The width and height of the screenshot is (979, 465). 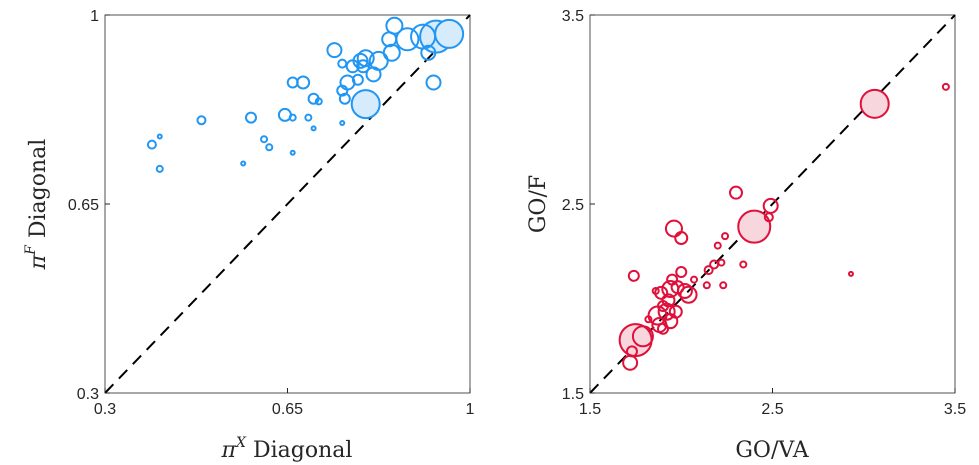 What do you see at coordinates (573, 16) in the screenshot?
I see `y-tick-label: 3.5` at bounding box center [573, 16].